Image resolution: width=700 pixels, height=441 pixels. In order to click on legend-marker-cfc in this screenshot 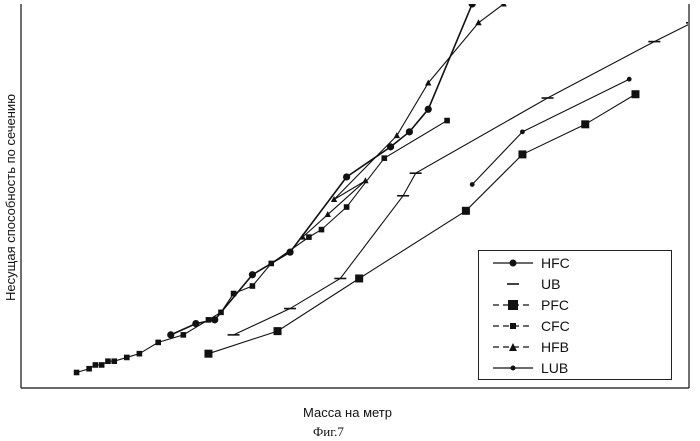, I will do `click(513, 326)`.